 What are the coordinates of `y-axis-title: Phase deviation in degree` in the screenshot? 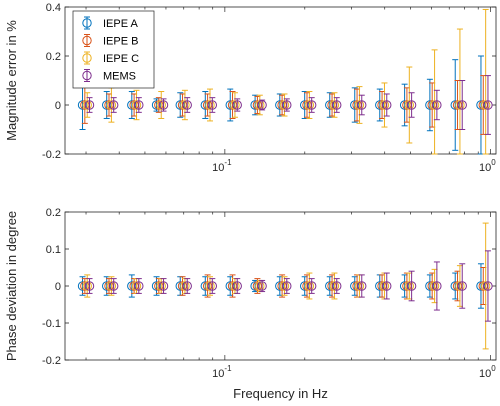 It's located at (11, 286).